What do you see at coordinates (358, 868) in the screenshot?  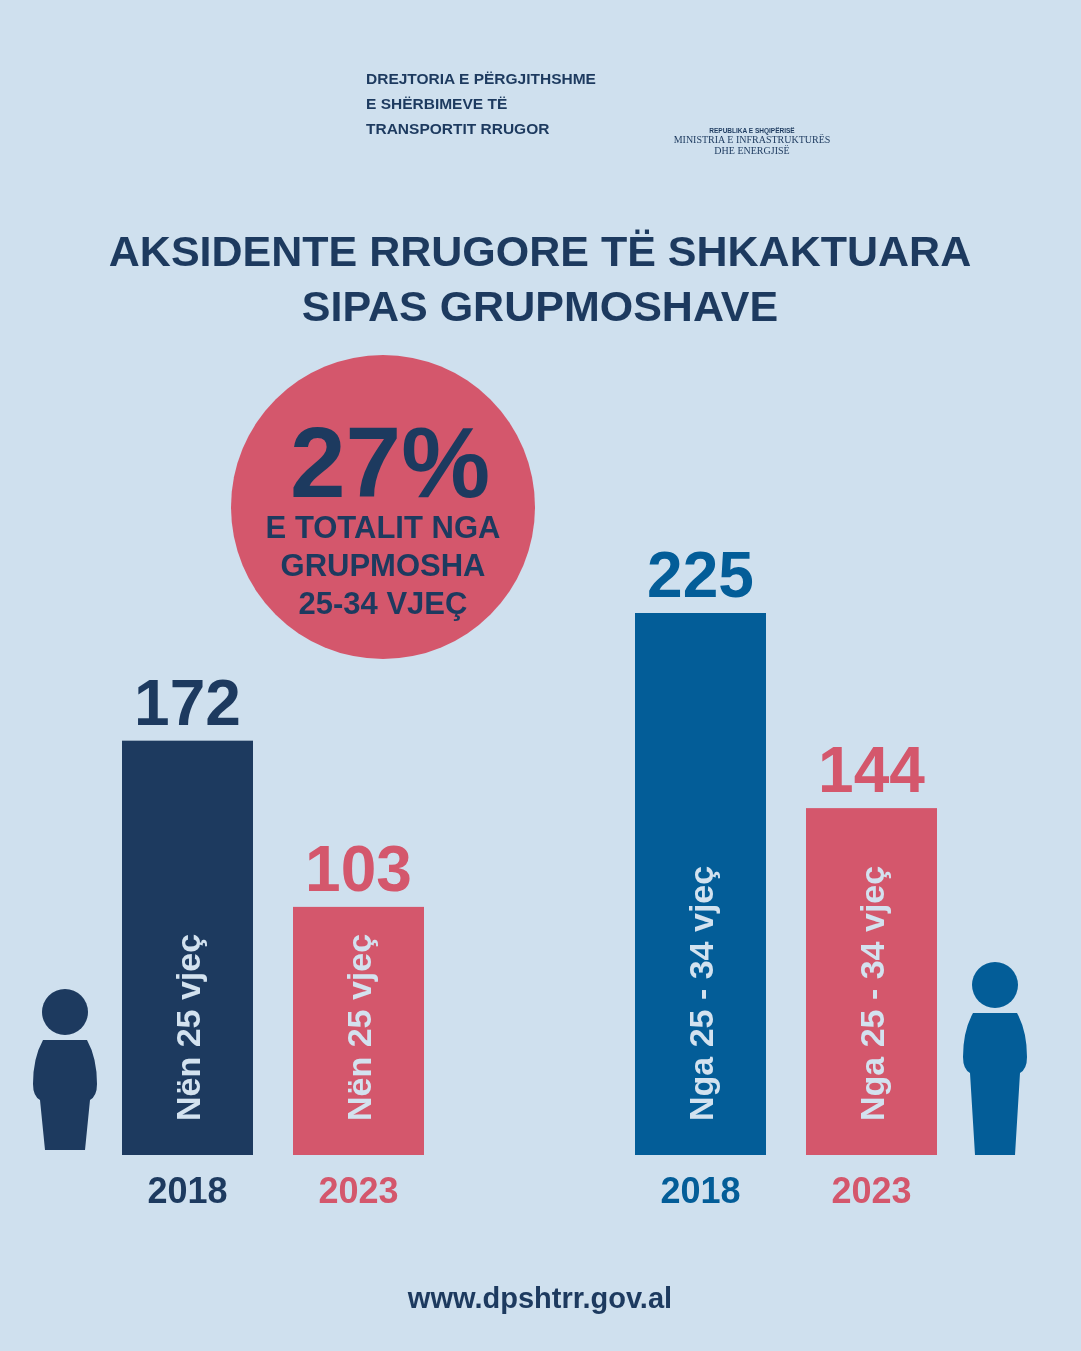 I see `data-label: 103` at bounding box center [358, 868].